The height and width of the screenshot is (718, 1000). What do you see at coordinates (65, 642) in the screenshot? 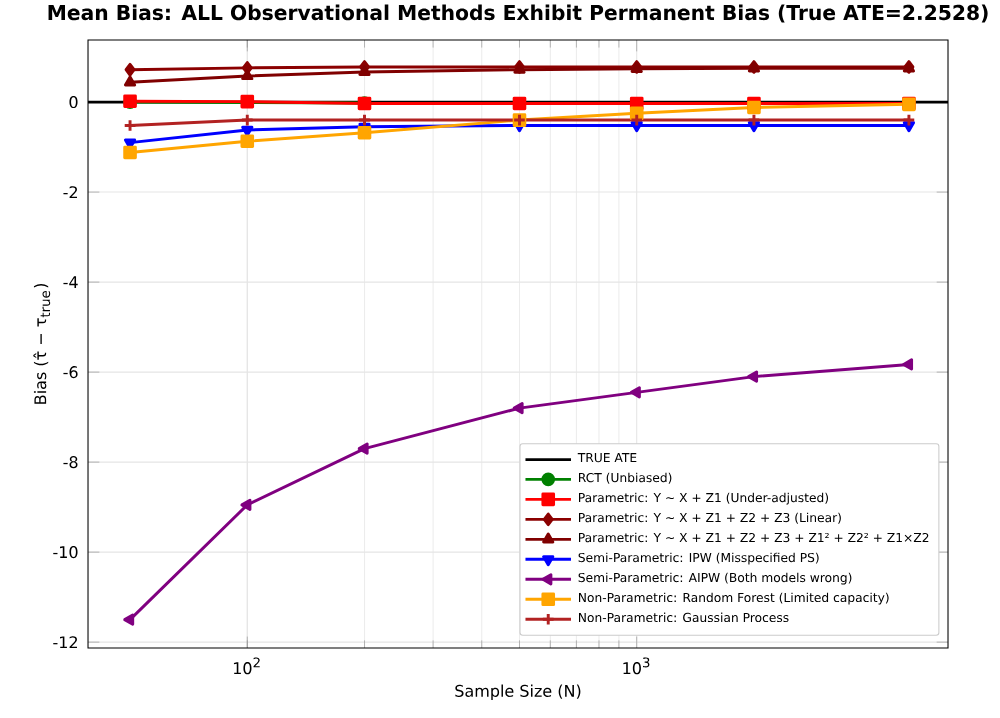
I see `y-tick-label: -12` at bounding box center [65, 642].